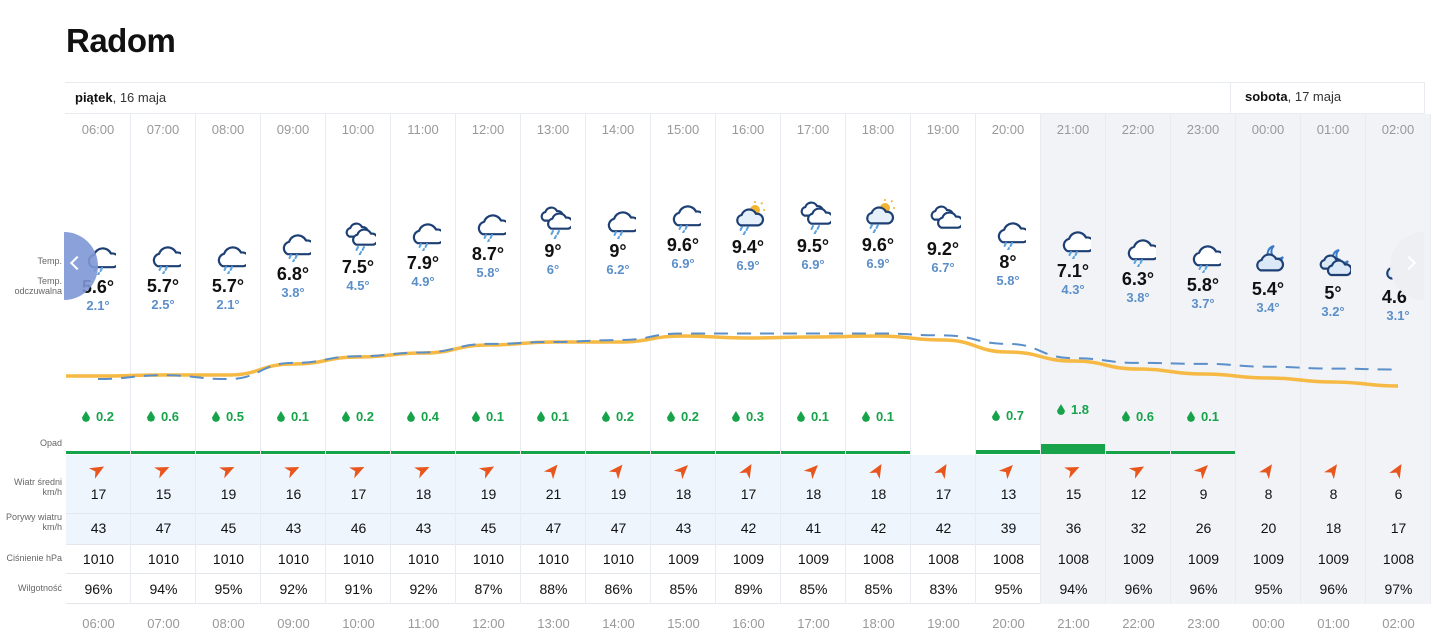 This screenshot has width=1433, height=639. Describe the element at coordinates (1318, 96) in the screenshot. I see `day-date: 17 maja` at that location.